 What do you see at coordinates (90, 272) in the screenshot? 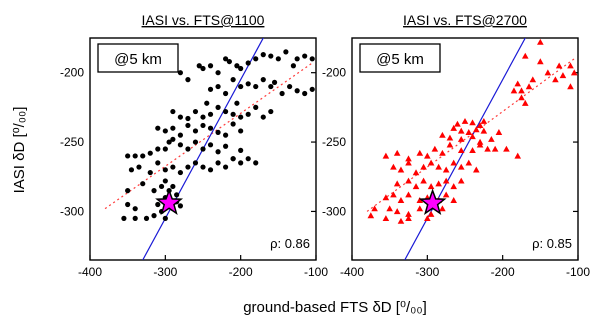
I see `x-tick-label: -400` at bounding box center [90, 272].